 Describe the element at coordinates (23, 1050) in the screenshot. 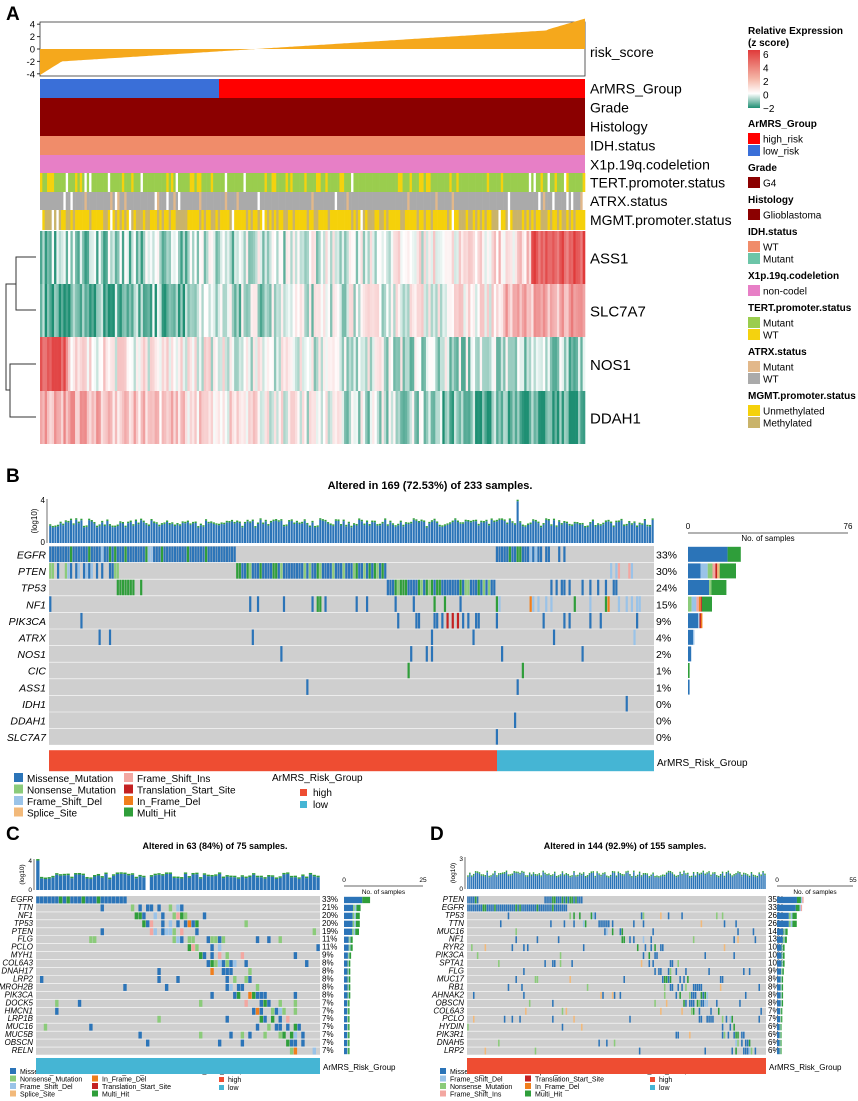

I see `gene-name: RELN` at that location.